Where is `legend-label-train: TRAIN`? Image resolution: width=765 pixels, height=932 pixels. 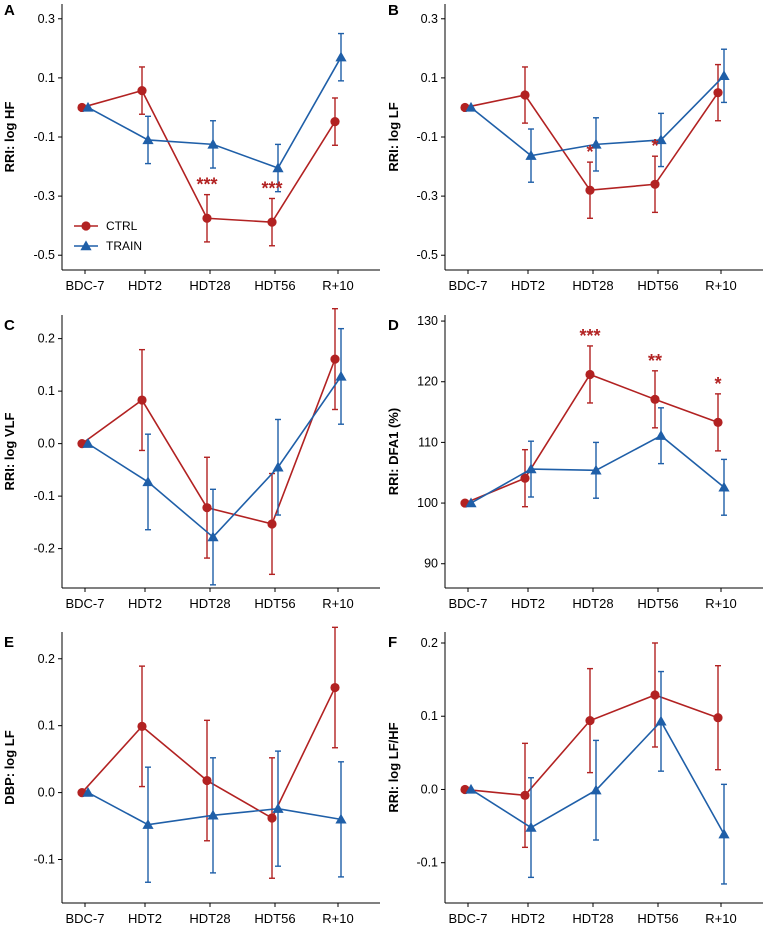 legend-label-train: TRAIN is located at coordinates (124, 246).